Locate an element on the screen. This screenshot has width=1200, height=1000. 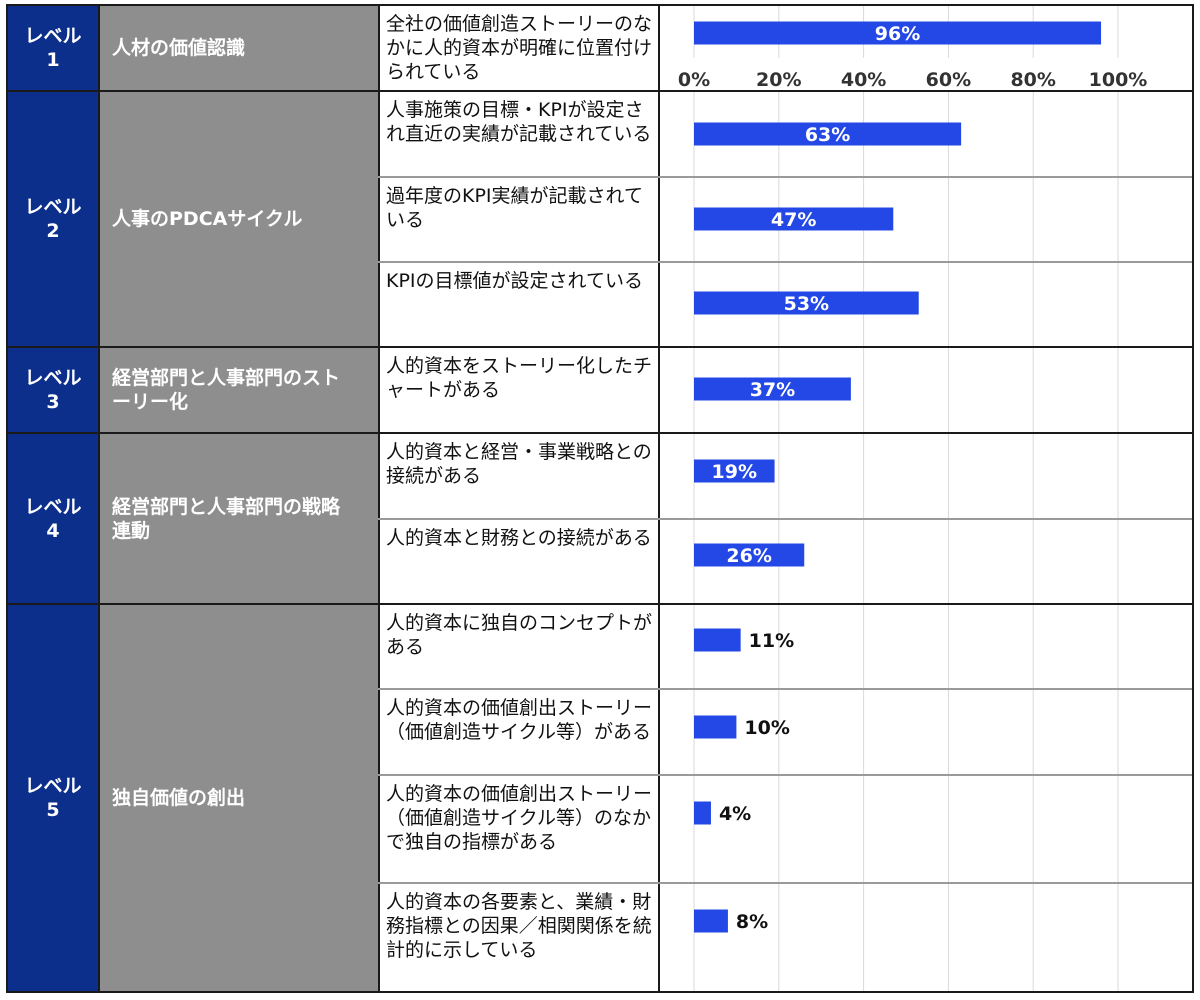
item-text: 人的資本と財務との接続がある is located at coordinates (519, 538).